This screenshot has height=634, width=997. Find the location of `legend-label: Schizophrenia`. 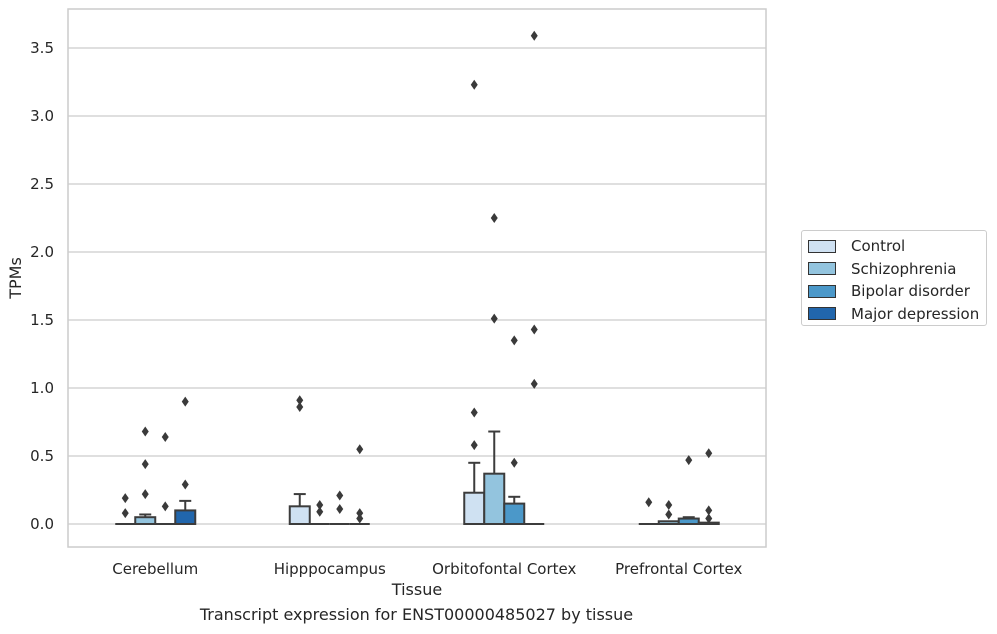

legend-label: Schizophrenia is located at coordinates (904, 268).